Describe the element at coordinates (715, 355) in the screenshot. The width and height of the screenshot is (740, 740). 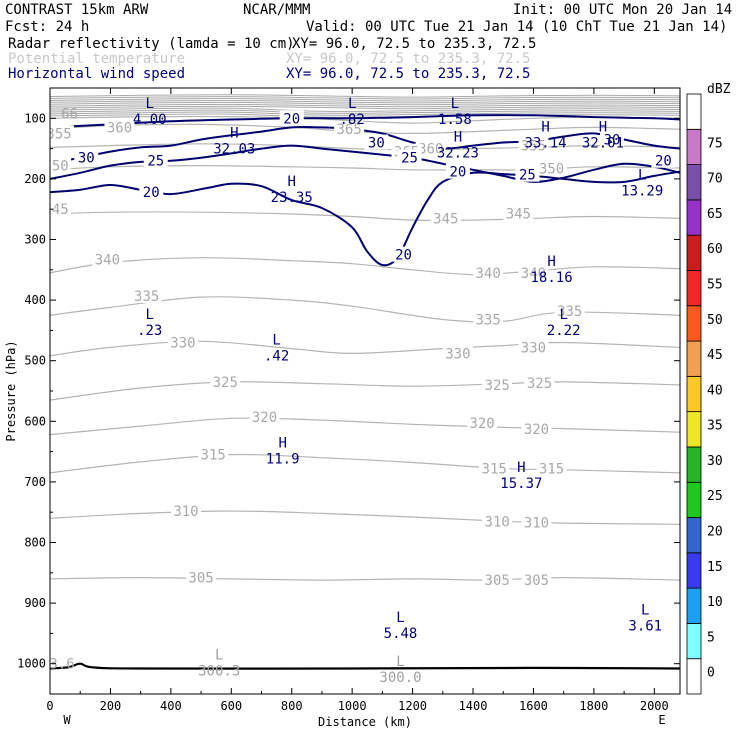
I see `colorbar-tick-label: 45` at that location.